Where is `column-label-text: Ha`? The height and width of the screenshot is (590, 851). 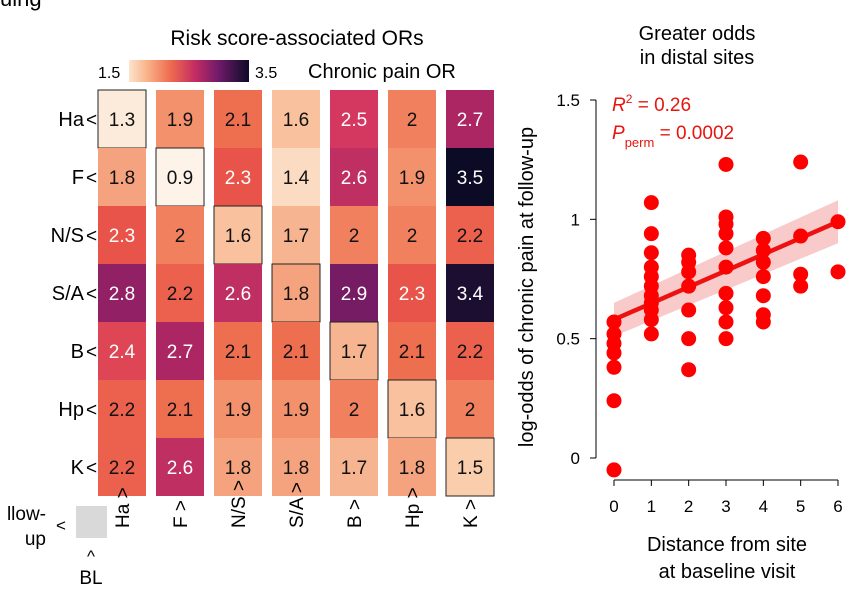
column-label-text: Ha is located at coordinates (123, 515).